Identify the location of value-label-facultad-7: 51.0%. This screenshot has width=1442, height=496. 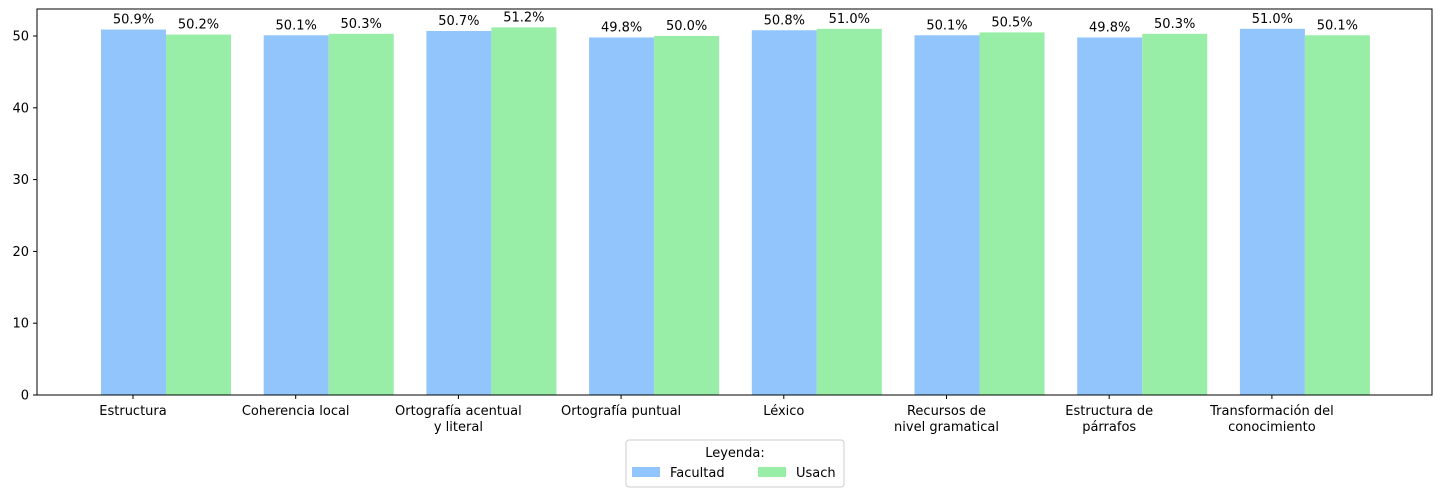
(1272, 19).